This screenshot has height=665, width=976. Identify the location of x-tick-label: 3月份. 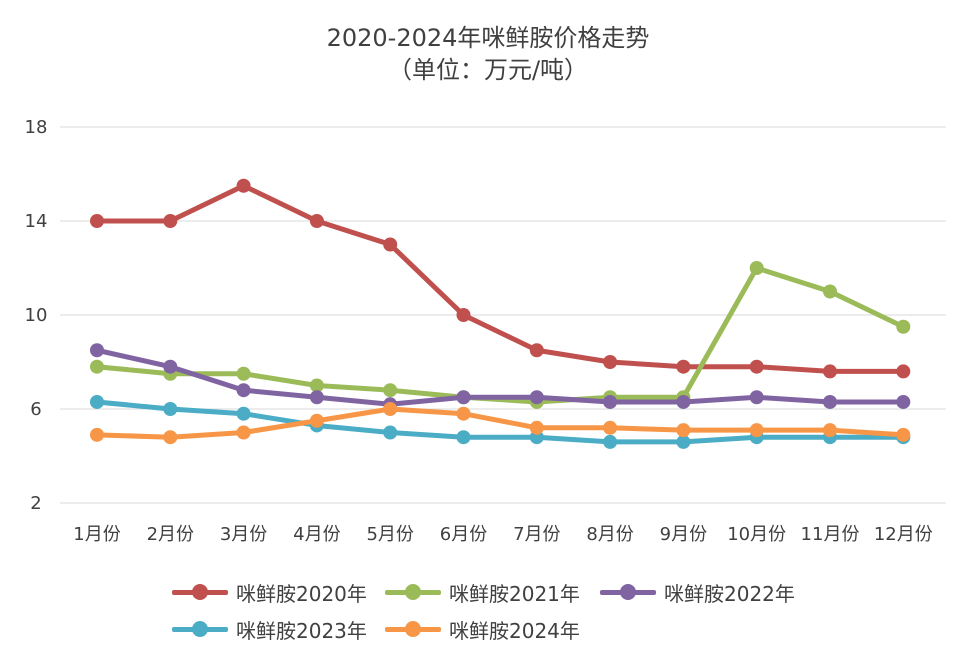
(243, 534).